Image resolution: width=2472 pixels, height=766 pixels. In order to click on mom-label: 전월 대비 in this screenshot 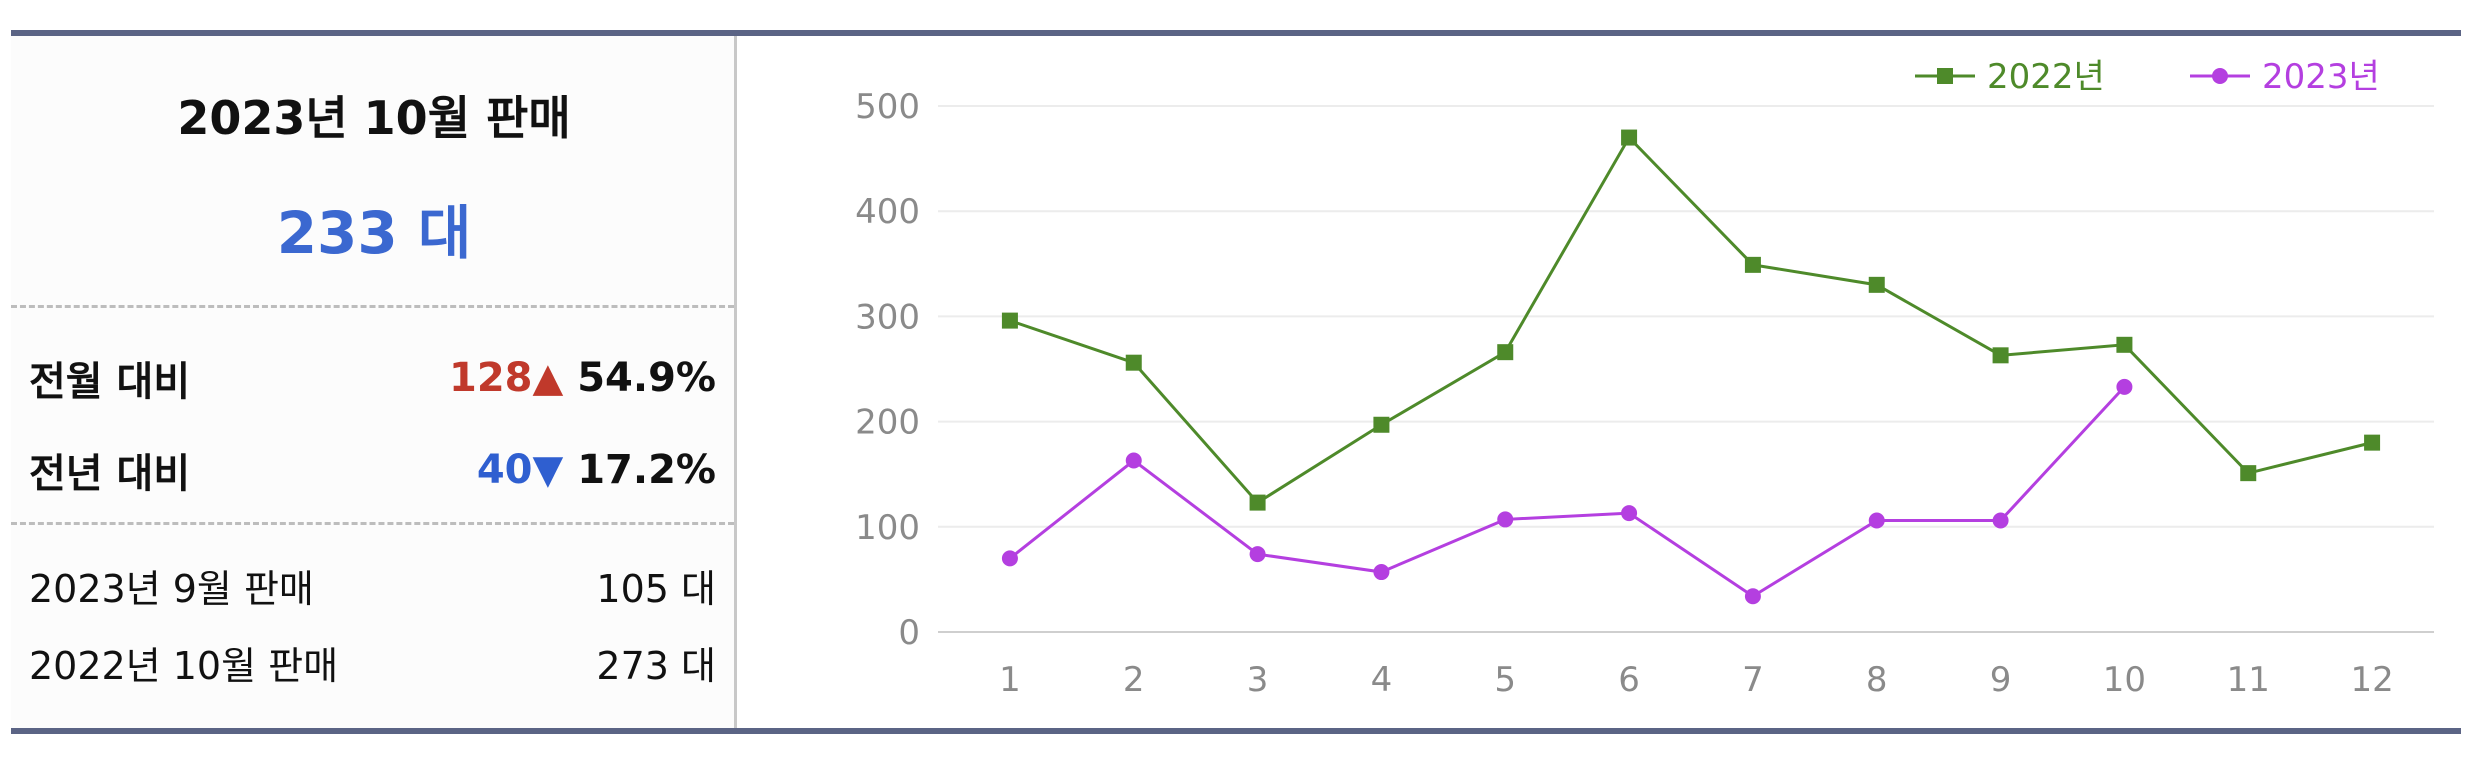, I will do `click(110, 382)`.